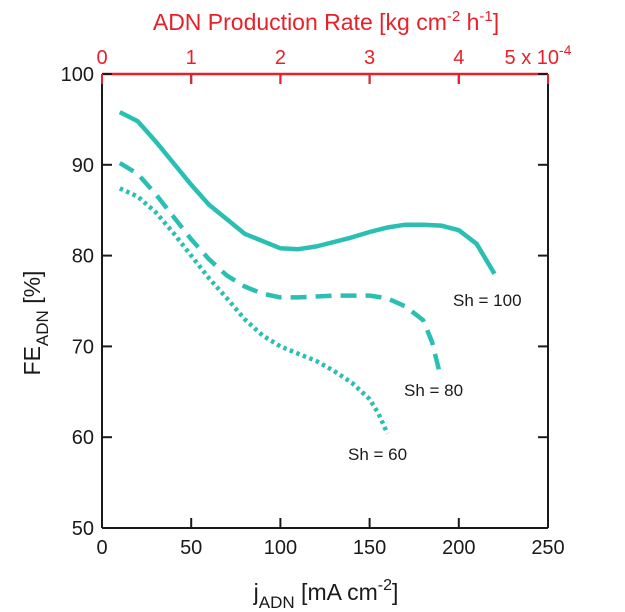  I want to click on y-tick-label: 90, so click(83, 166).